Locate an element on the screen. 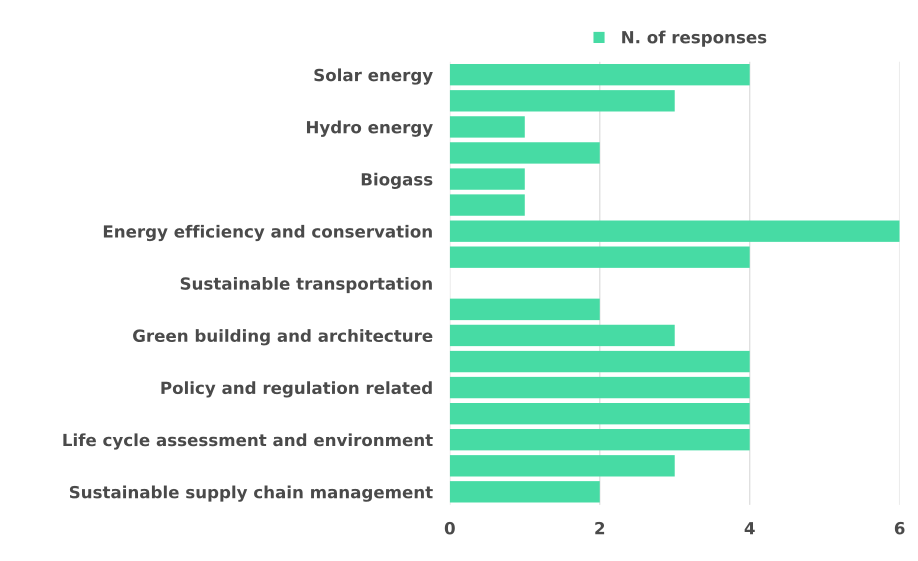 The width and height of the screenshot is (918, 561). y-tick-label: Sustainable supply chain management is located at coordinates (251, 494).